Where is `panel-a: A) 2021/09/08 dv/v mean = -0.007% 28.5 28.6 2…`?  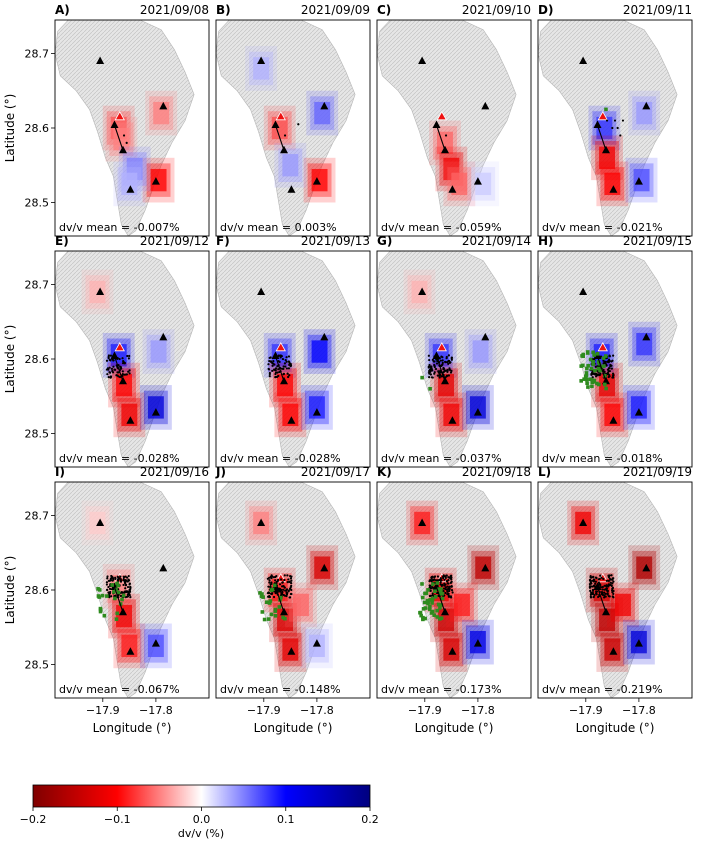 panel-a: A) 2021/09/08 dv/v mean = -0.007% 28.5 28.6 2… is located at coordinates (106, 120).